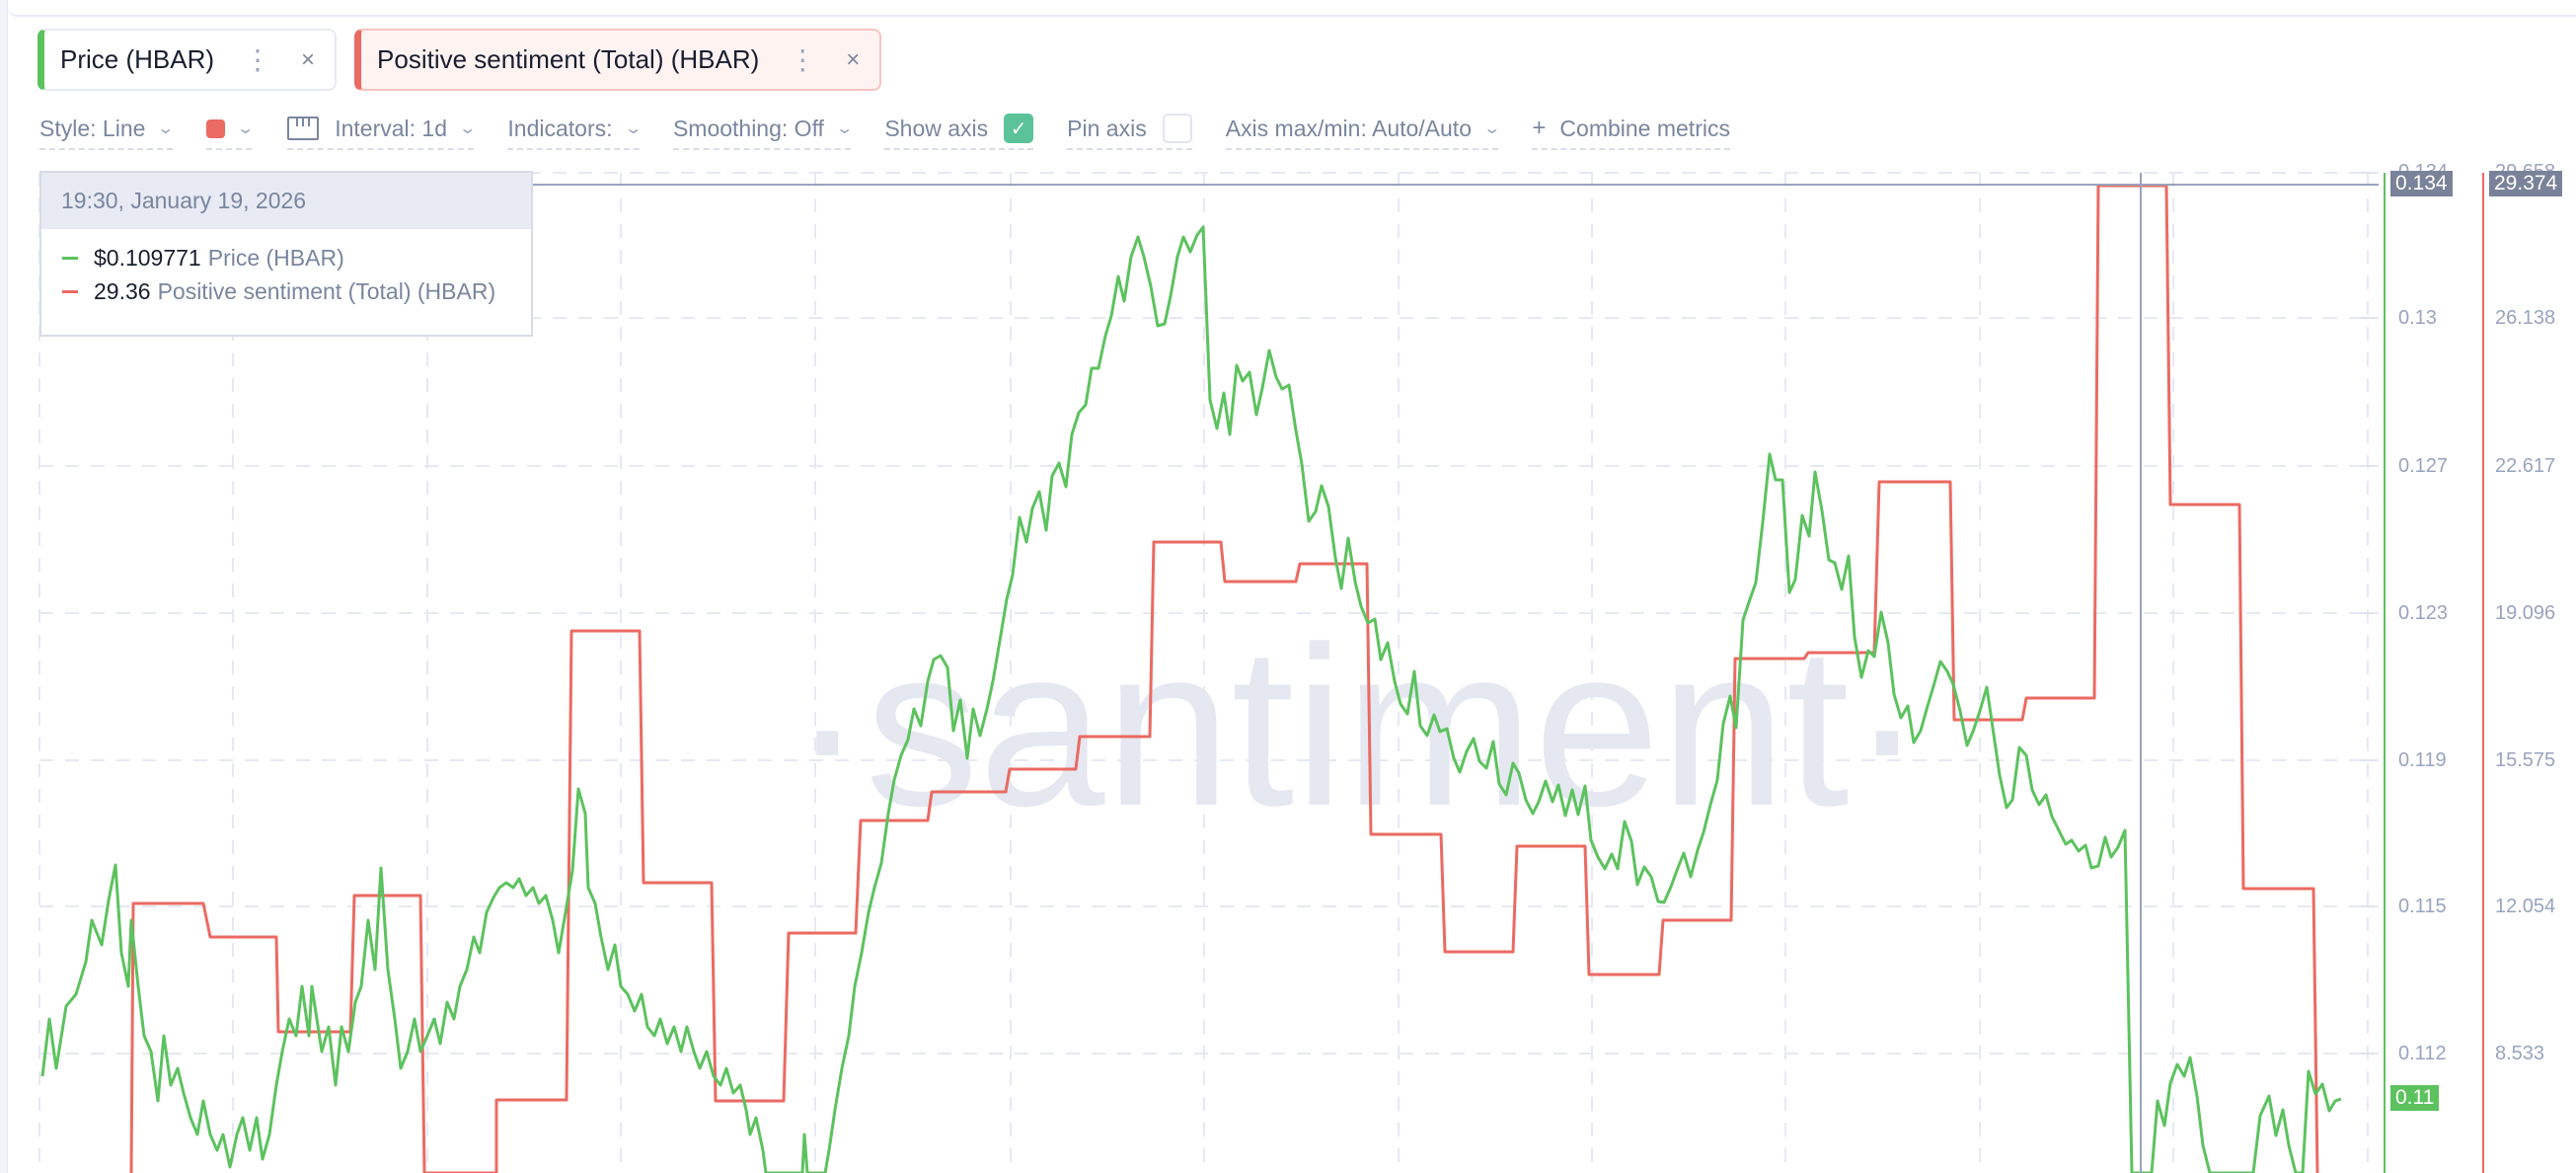  Describe the element at coordinates (1292, 8) in the screenshot. I see `top-card-edge` at that location.